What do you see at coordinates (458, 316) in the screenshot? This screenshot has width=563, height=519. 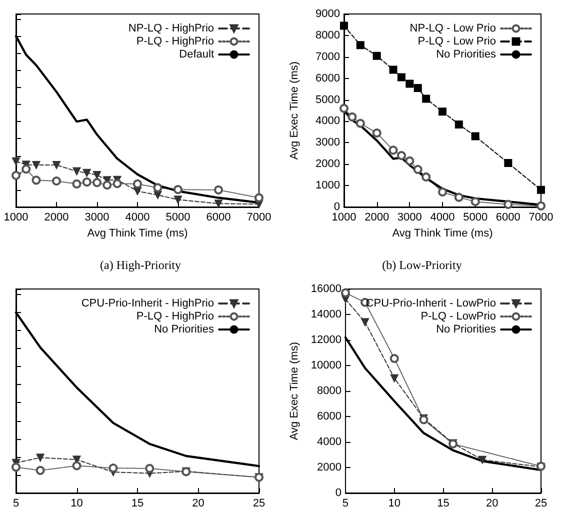 I see `legend-label: P-LQ - LowPrio` at bounding box center [458, 316].